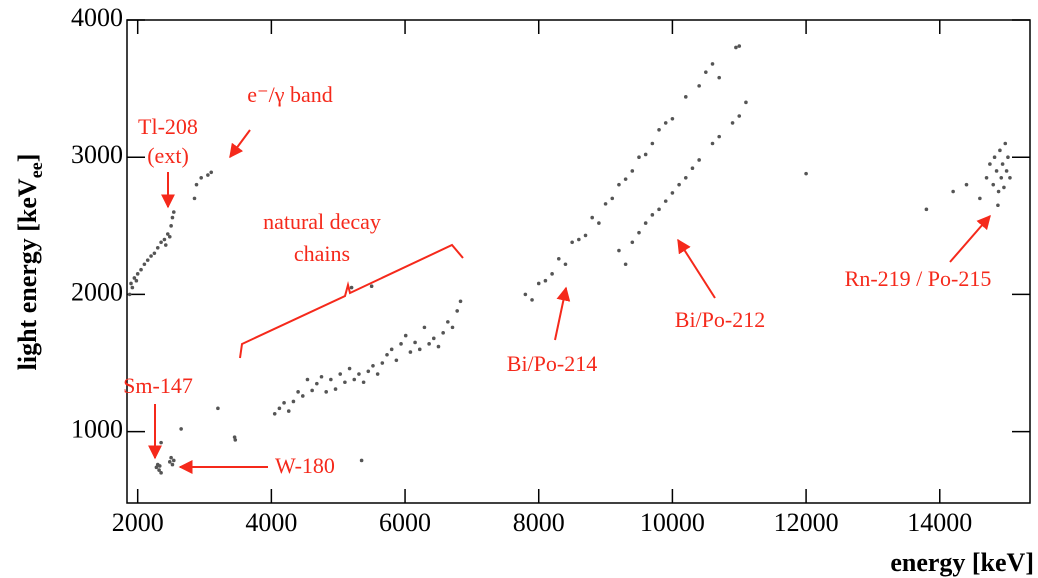 The image size is (1038, 578). Describe the element at coordinates (918, 278) in the screenshot. I see `annotation: Rn-219 / Po-215` at that location.